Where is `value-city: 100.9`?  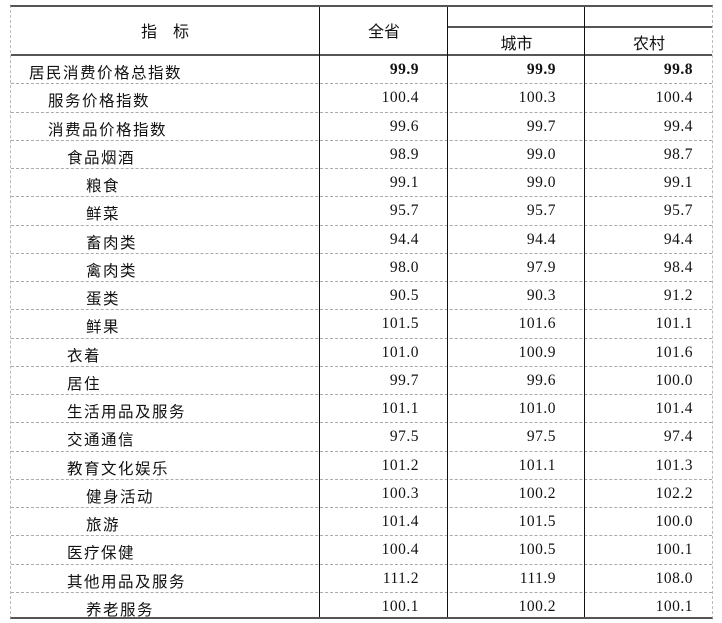 value-city: 100.9 is located at coordinates (537, 352).